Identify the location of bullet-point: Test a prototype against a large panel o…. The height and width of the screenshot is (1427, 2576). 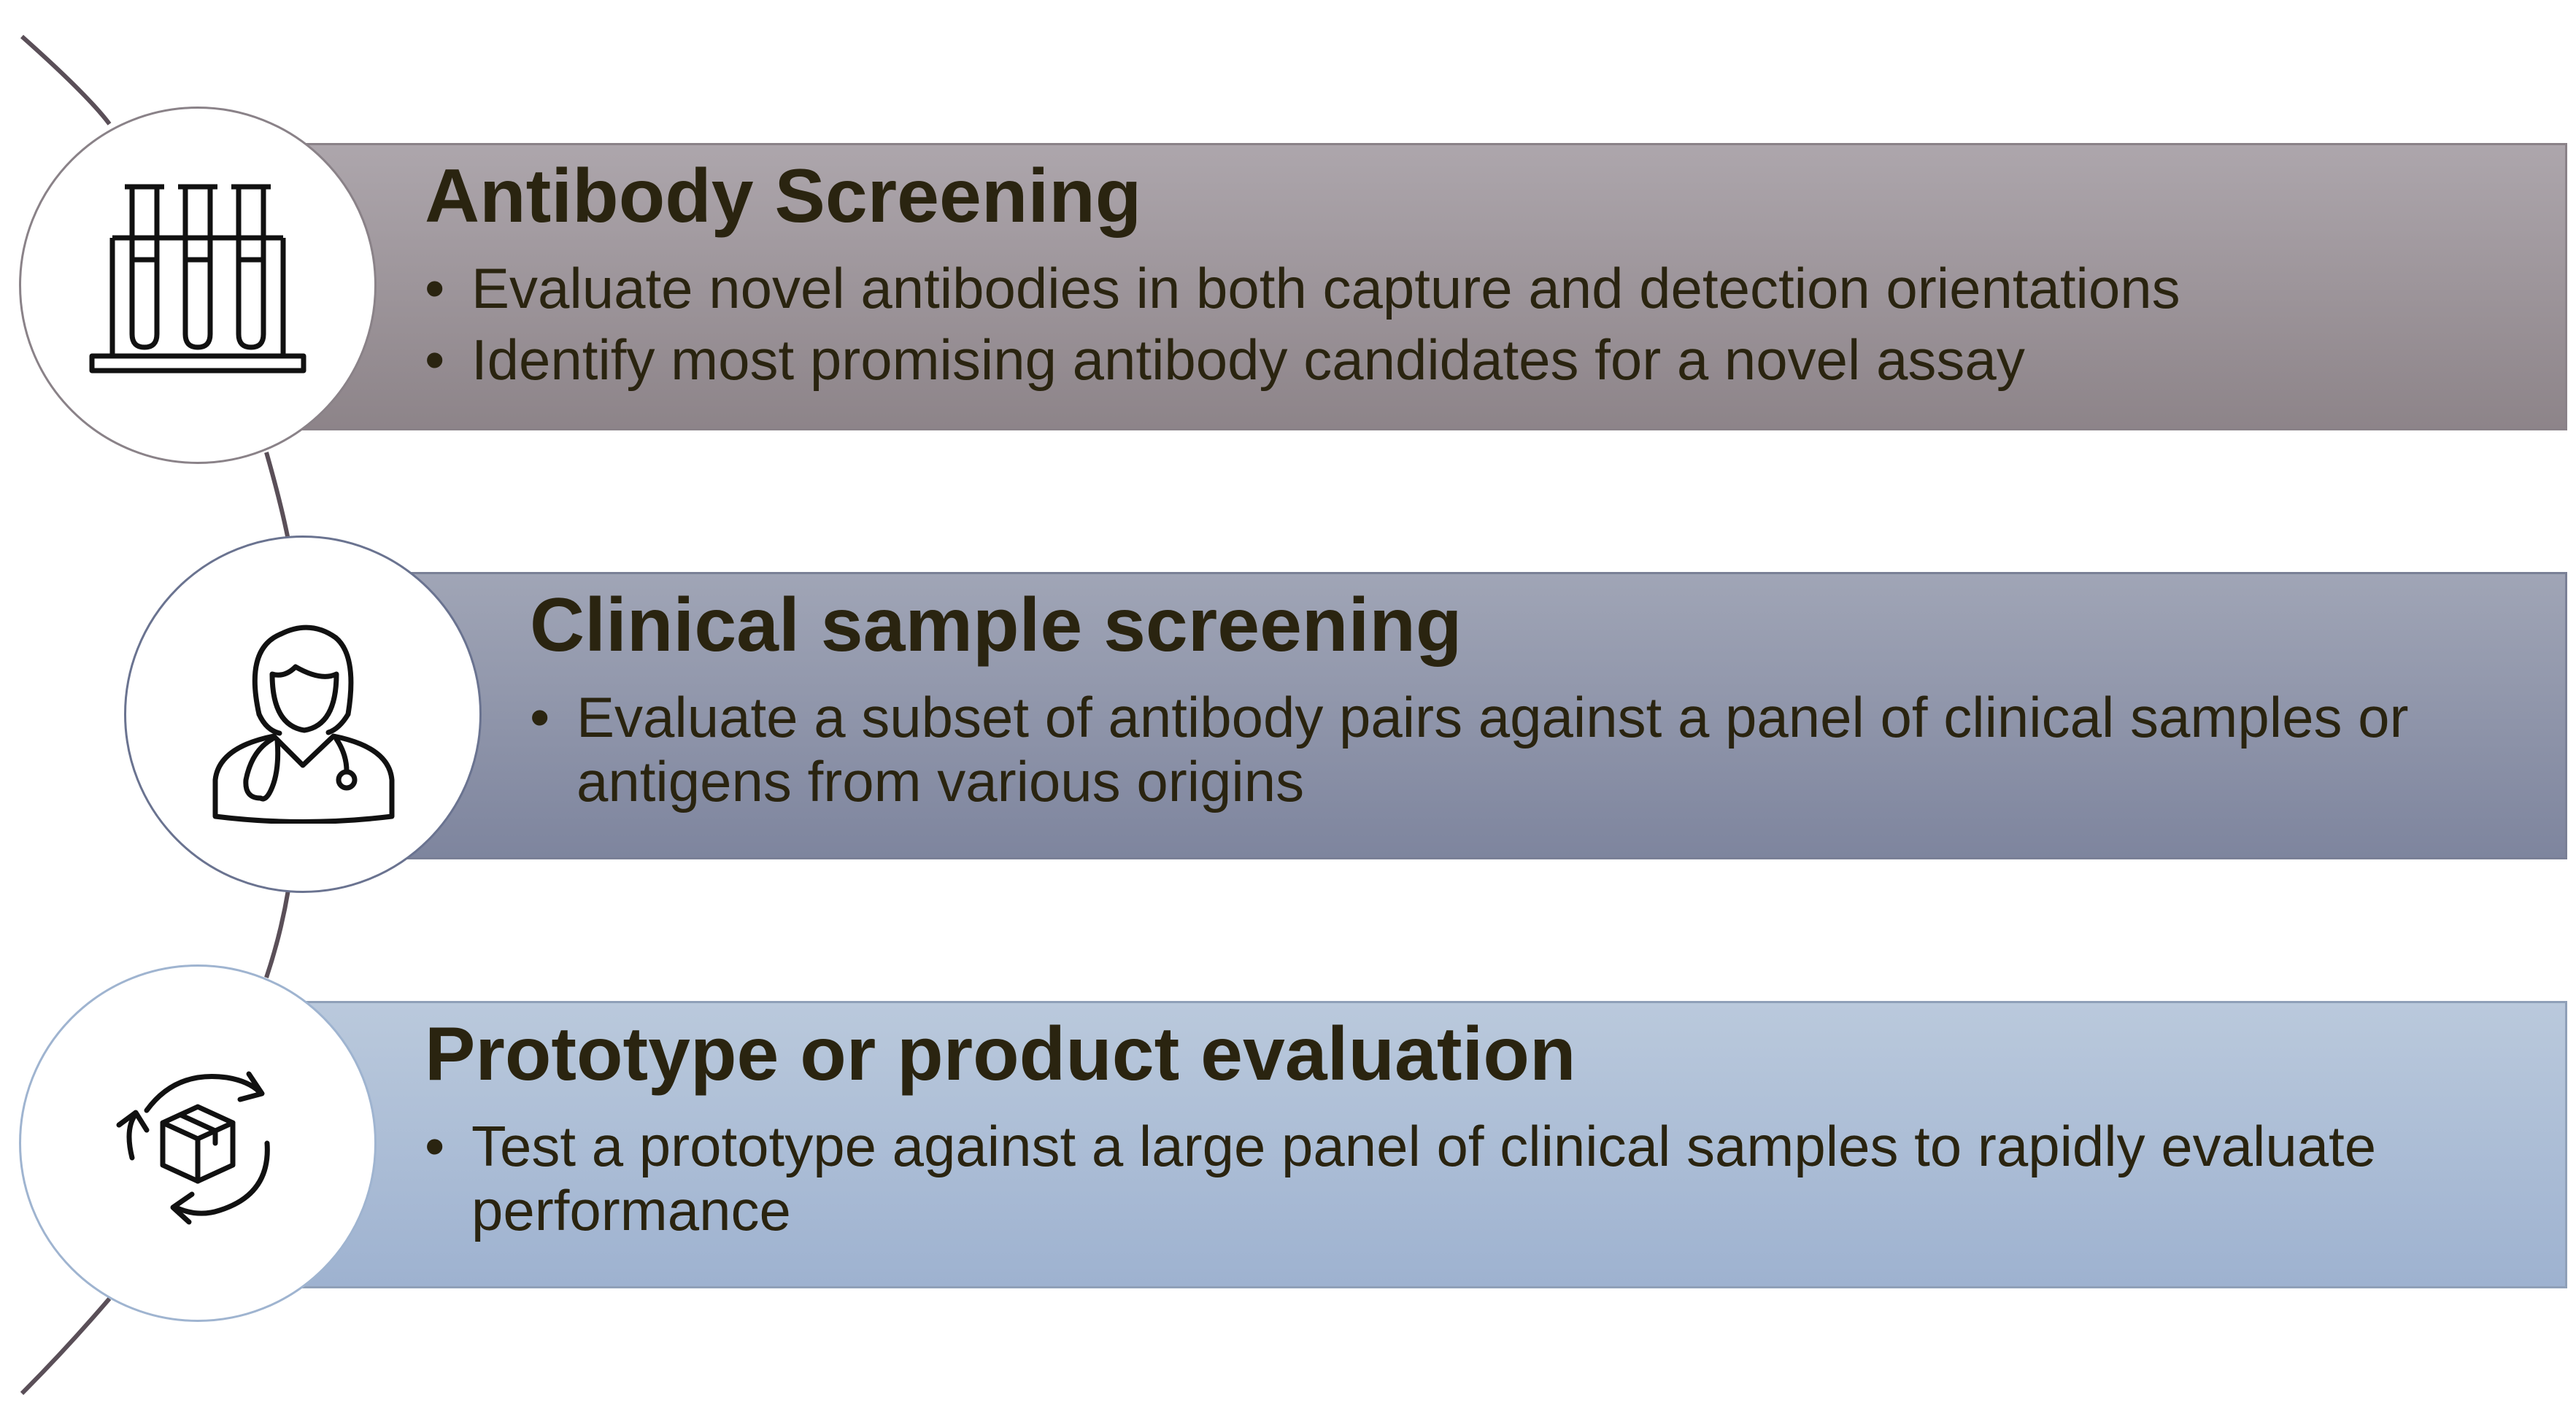
(1475, 1179).